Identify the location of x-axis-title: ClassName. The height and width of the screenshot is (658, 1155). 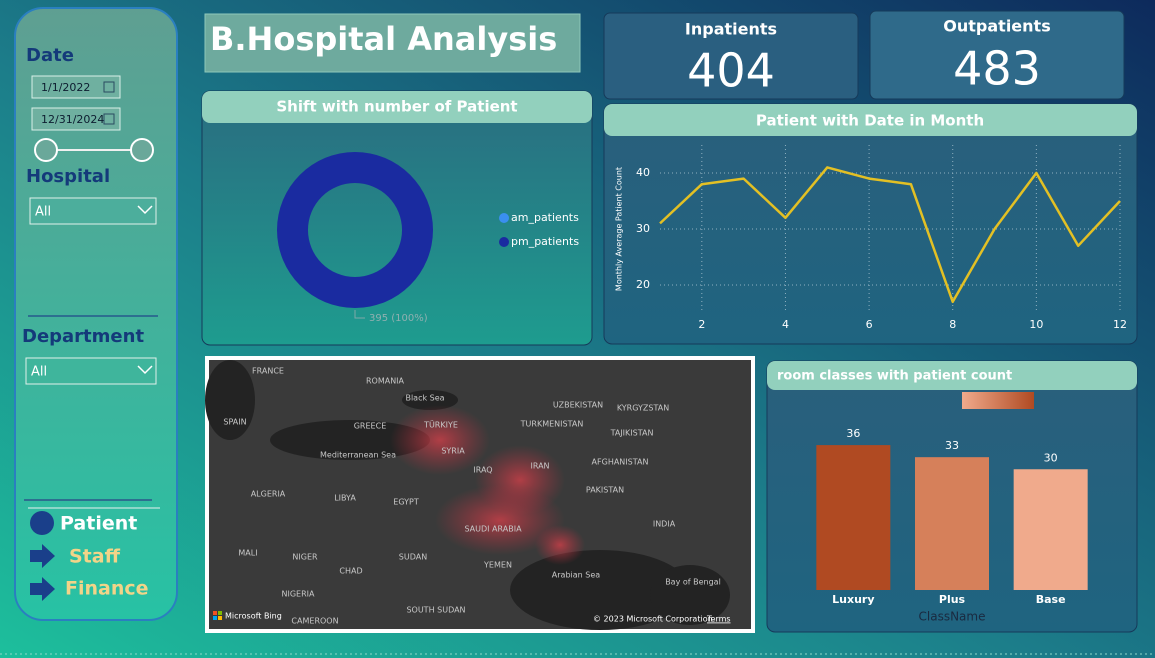
(952, 617).